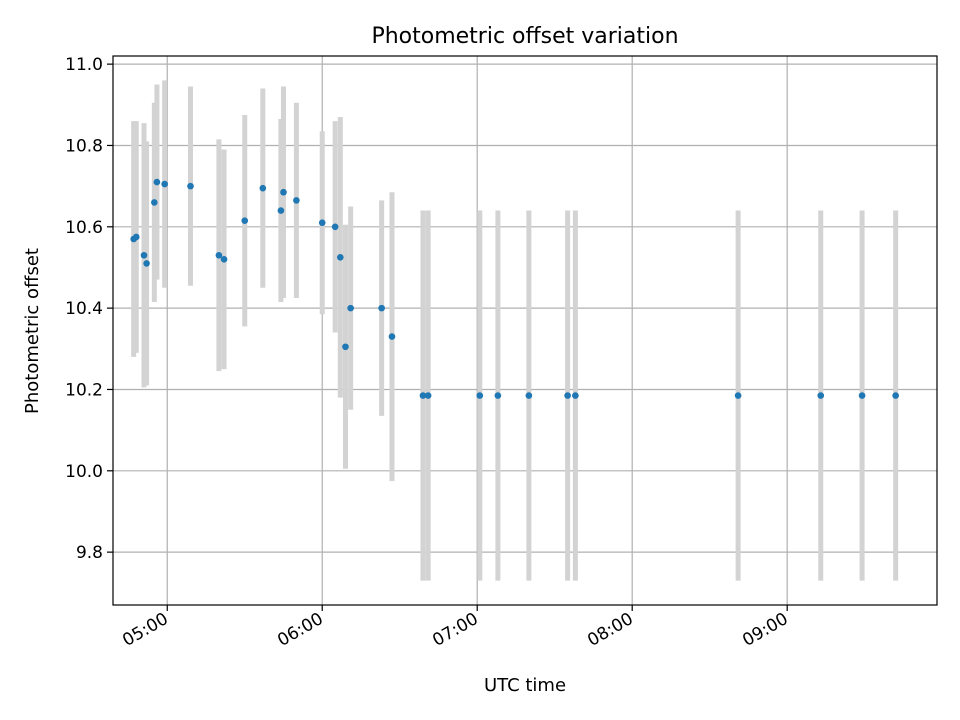  What do you see at coordinates (84, 309) in the screenshot?
I see `y-tick-label: 10.4` at bounding box center [84, 309].